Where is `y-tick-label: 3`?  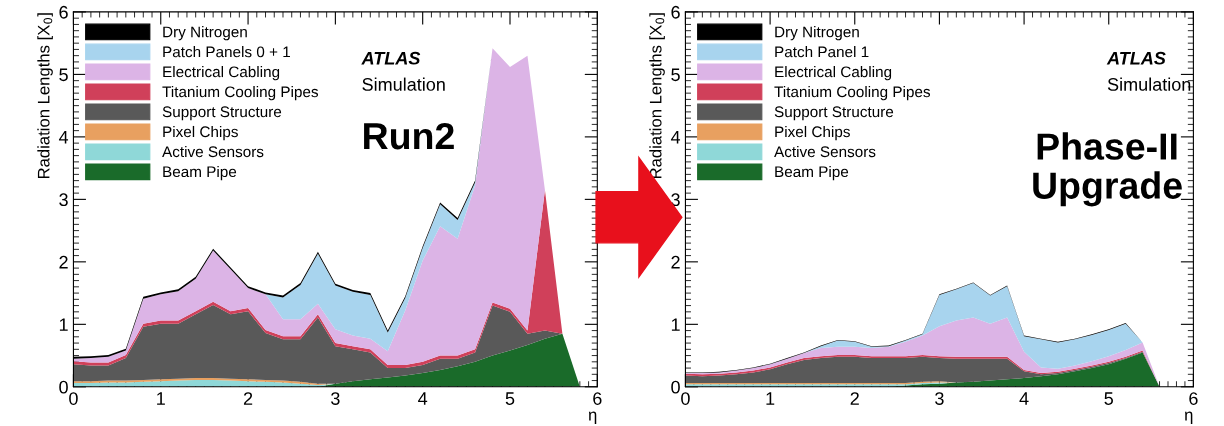
y-tick-label: 3 is located at coordinates (63, 200).